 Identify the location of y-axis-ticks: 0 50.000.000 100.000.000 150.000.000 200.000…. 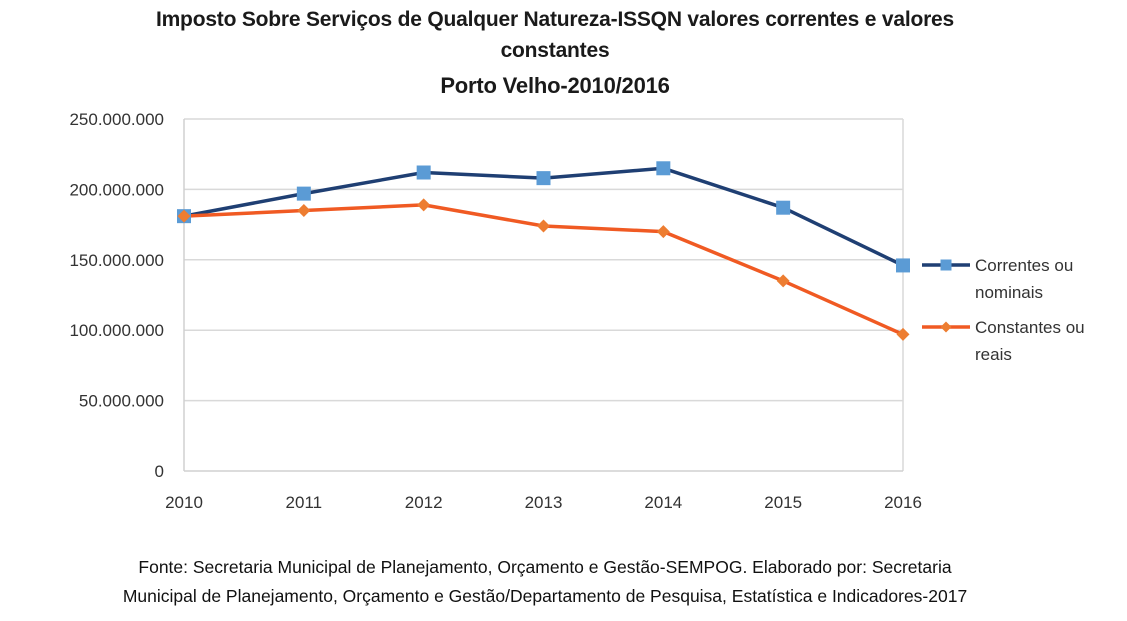
(116, 295).